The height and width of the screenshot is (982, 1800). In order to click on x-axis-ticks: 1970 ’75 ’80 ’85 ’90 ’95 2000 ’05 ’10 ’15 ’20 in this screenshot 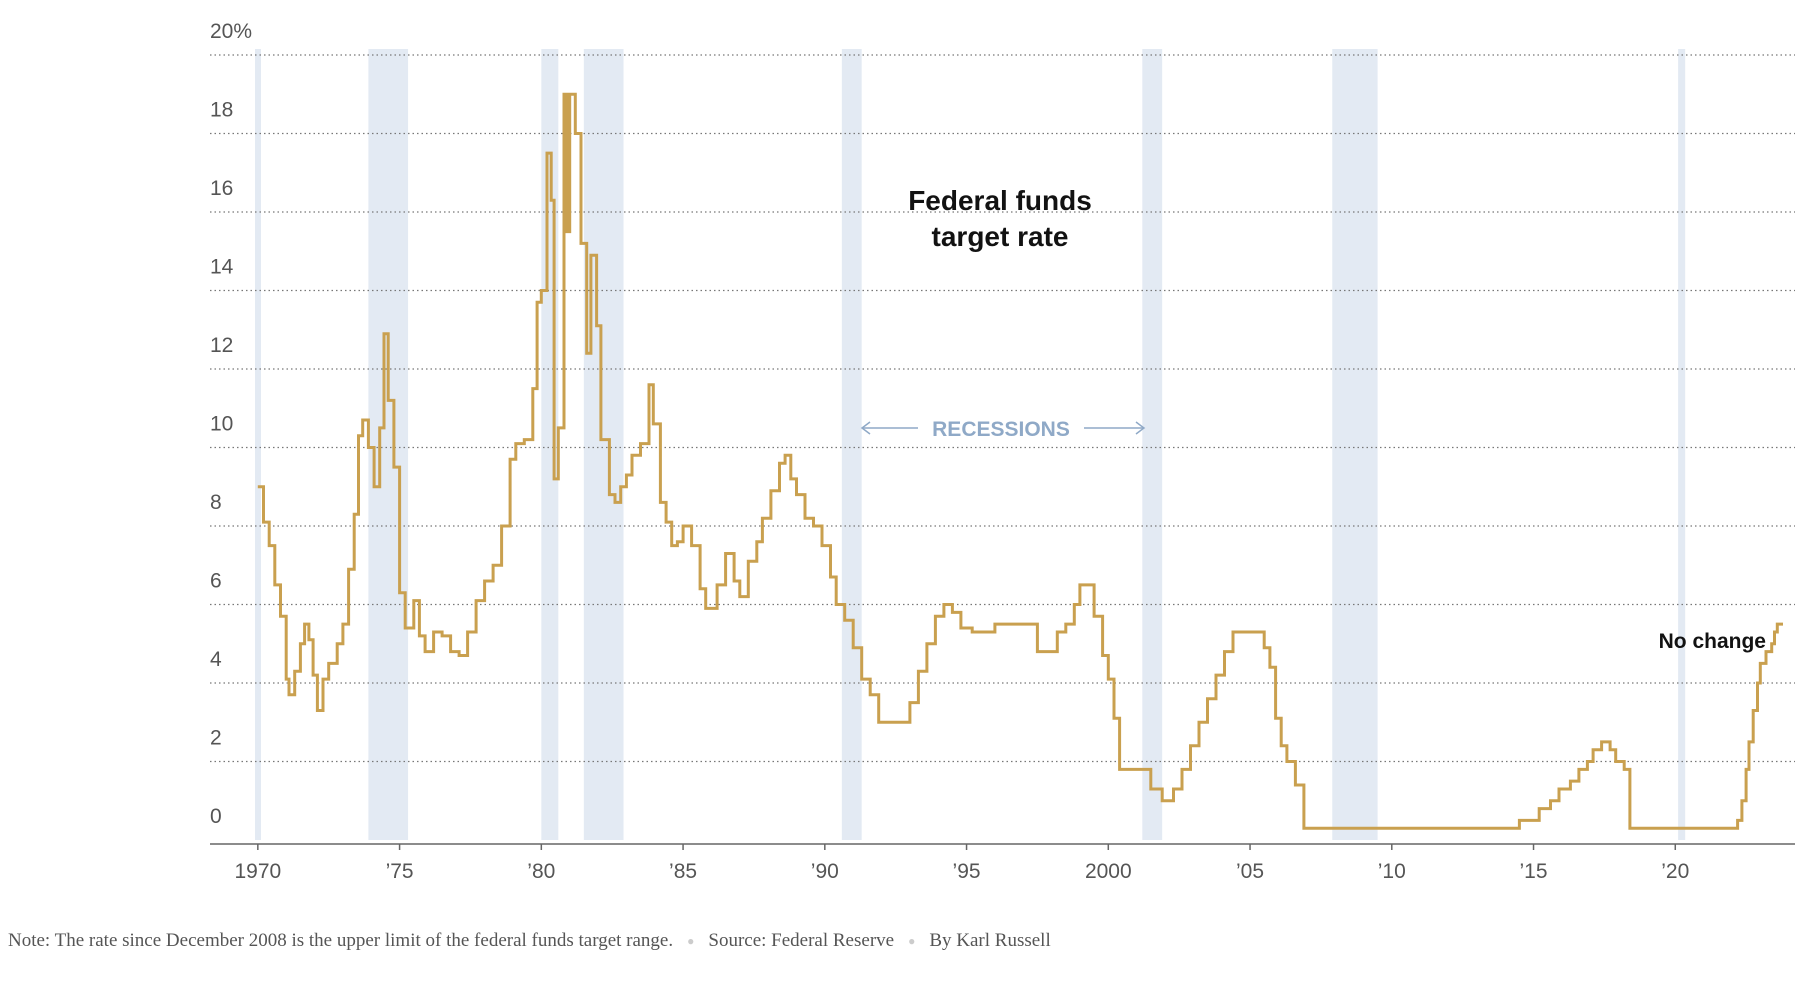, I will do `click(961, 863)`.